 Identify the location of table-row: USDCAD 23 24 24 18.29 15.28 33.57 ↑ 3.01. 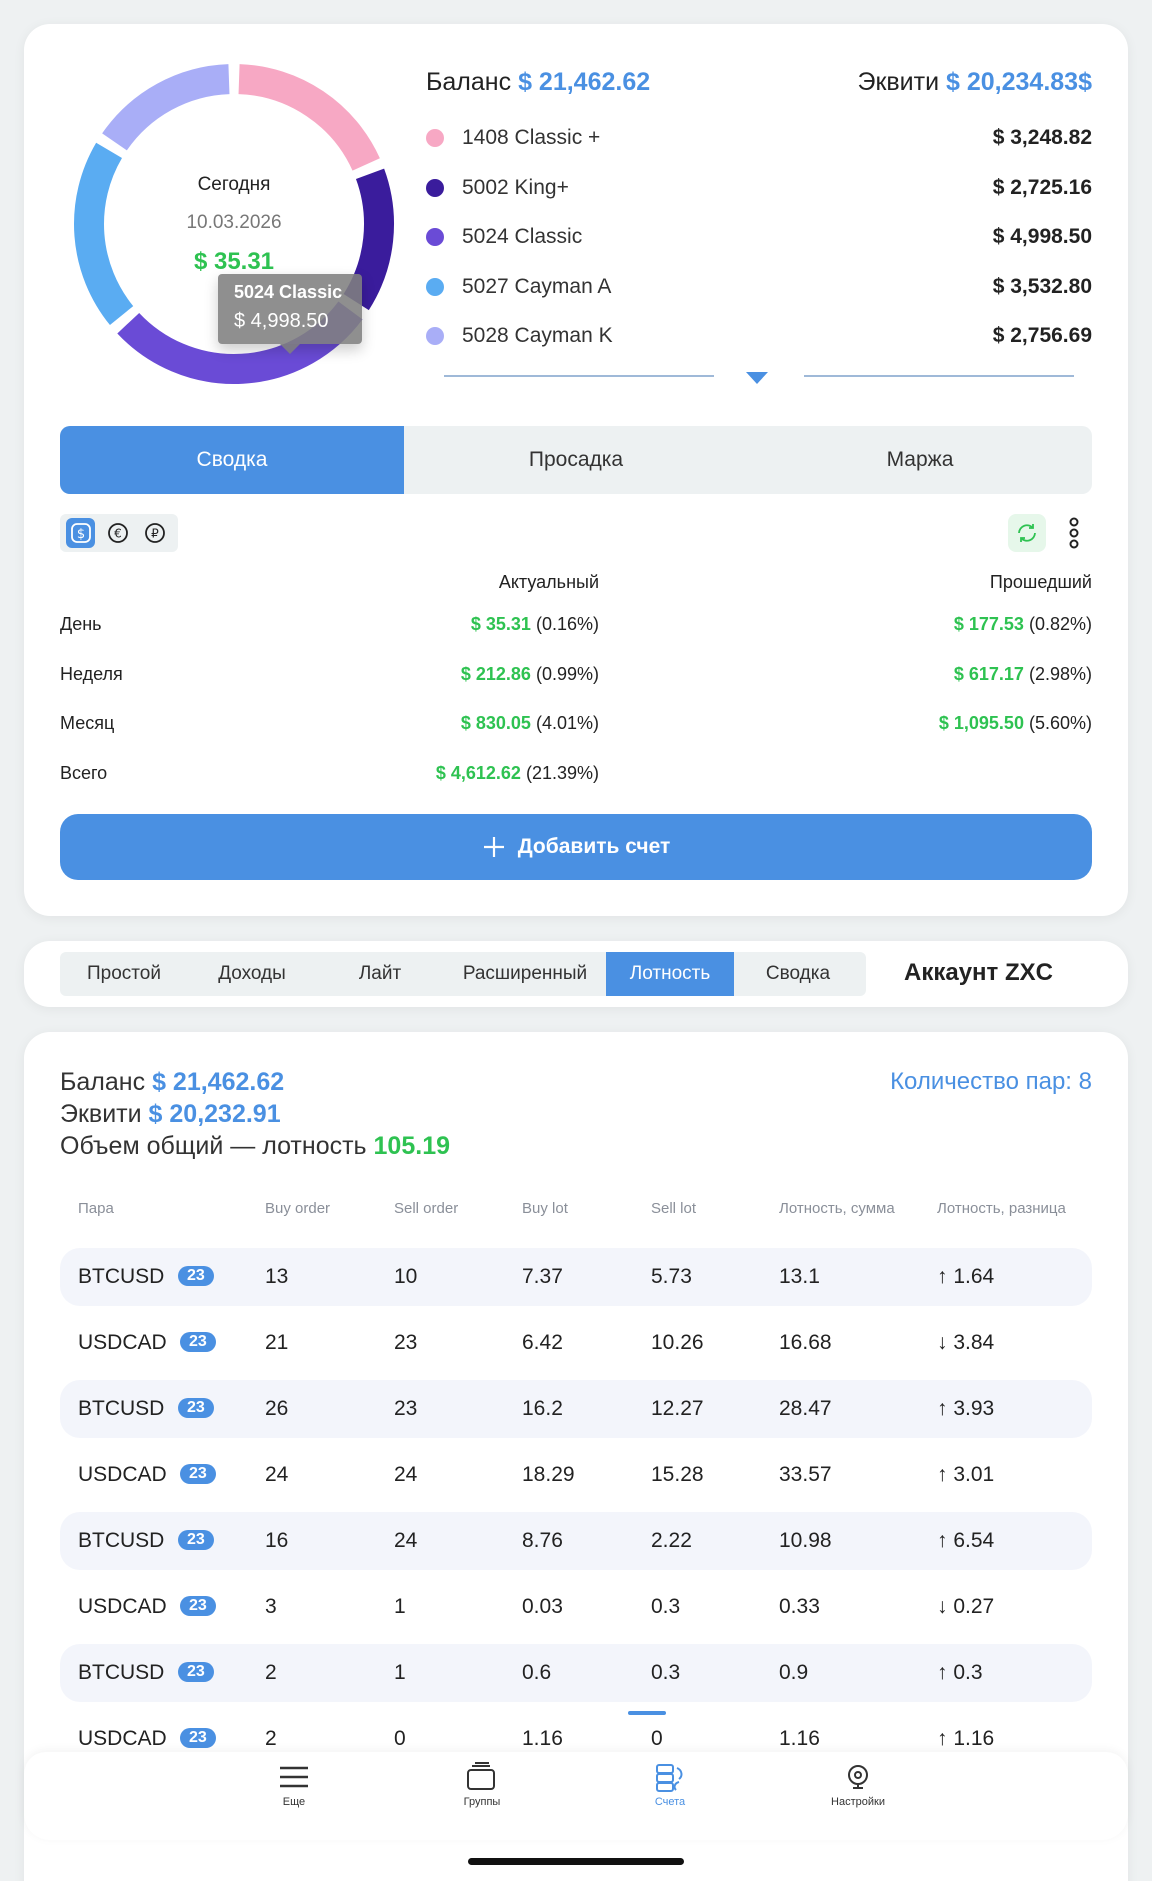
(576, 1475).